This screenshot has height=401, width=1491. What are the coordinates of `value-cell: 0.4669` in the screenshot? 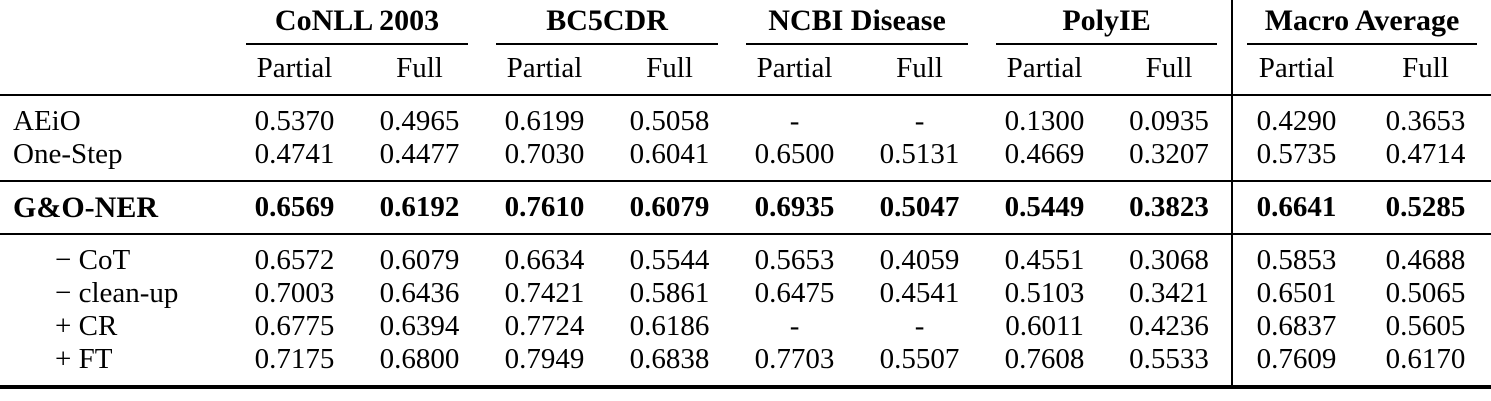 It's located at (1045, 160).